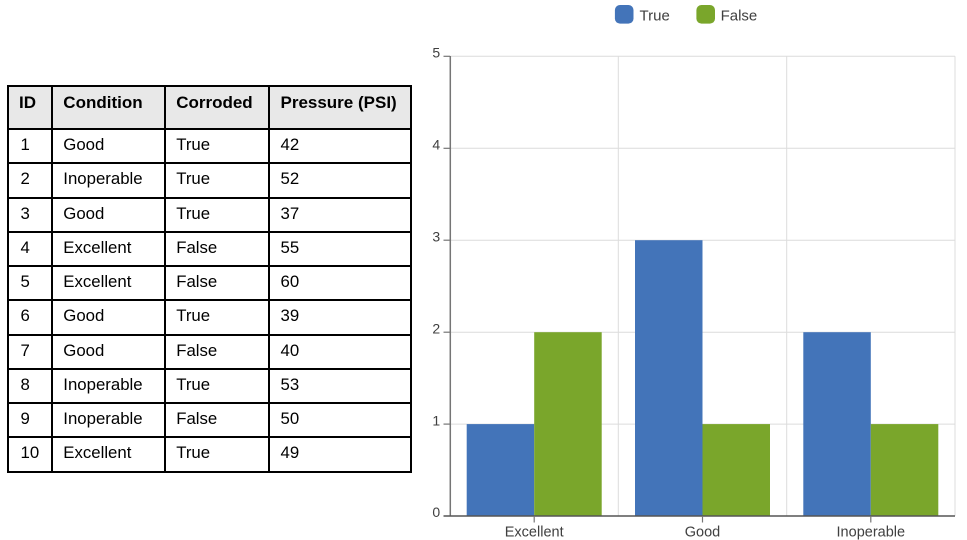 The width and height of the screenshot is (967, 540). Describe the element at coordinates (436, 512) in the screenshot. I see `svg-text: 0` at that location.